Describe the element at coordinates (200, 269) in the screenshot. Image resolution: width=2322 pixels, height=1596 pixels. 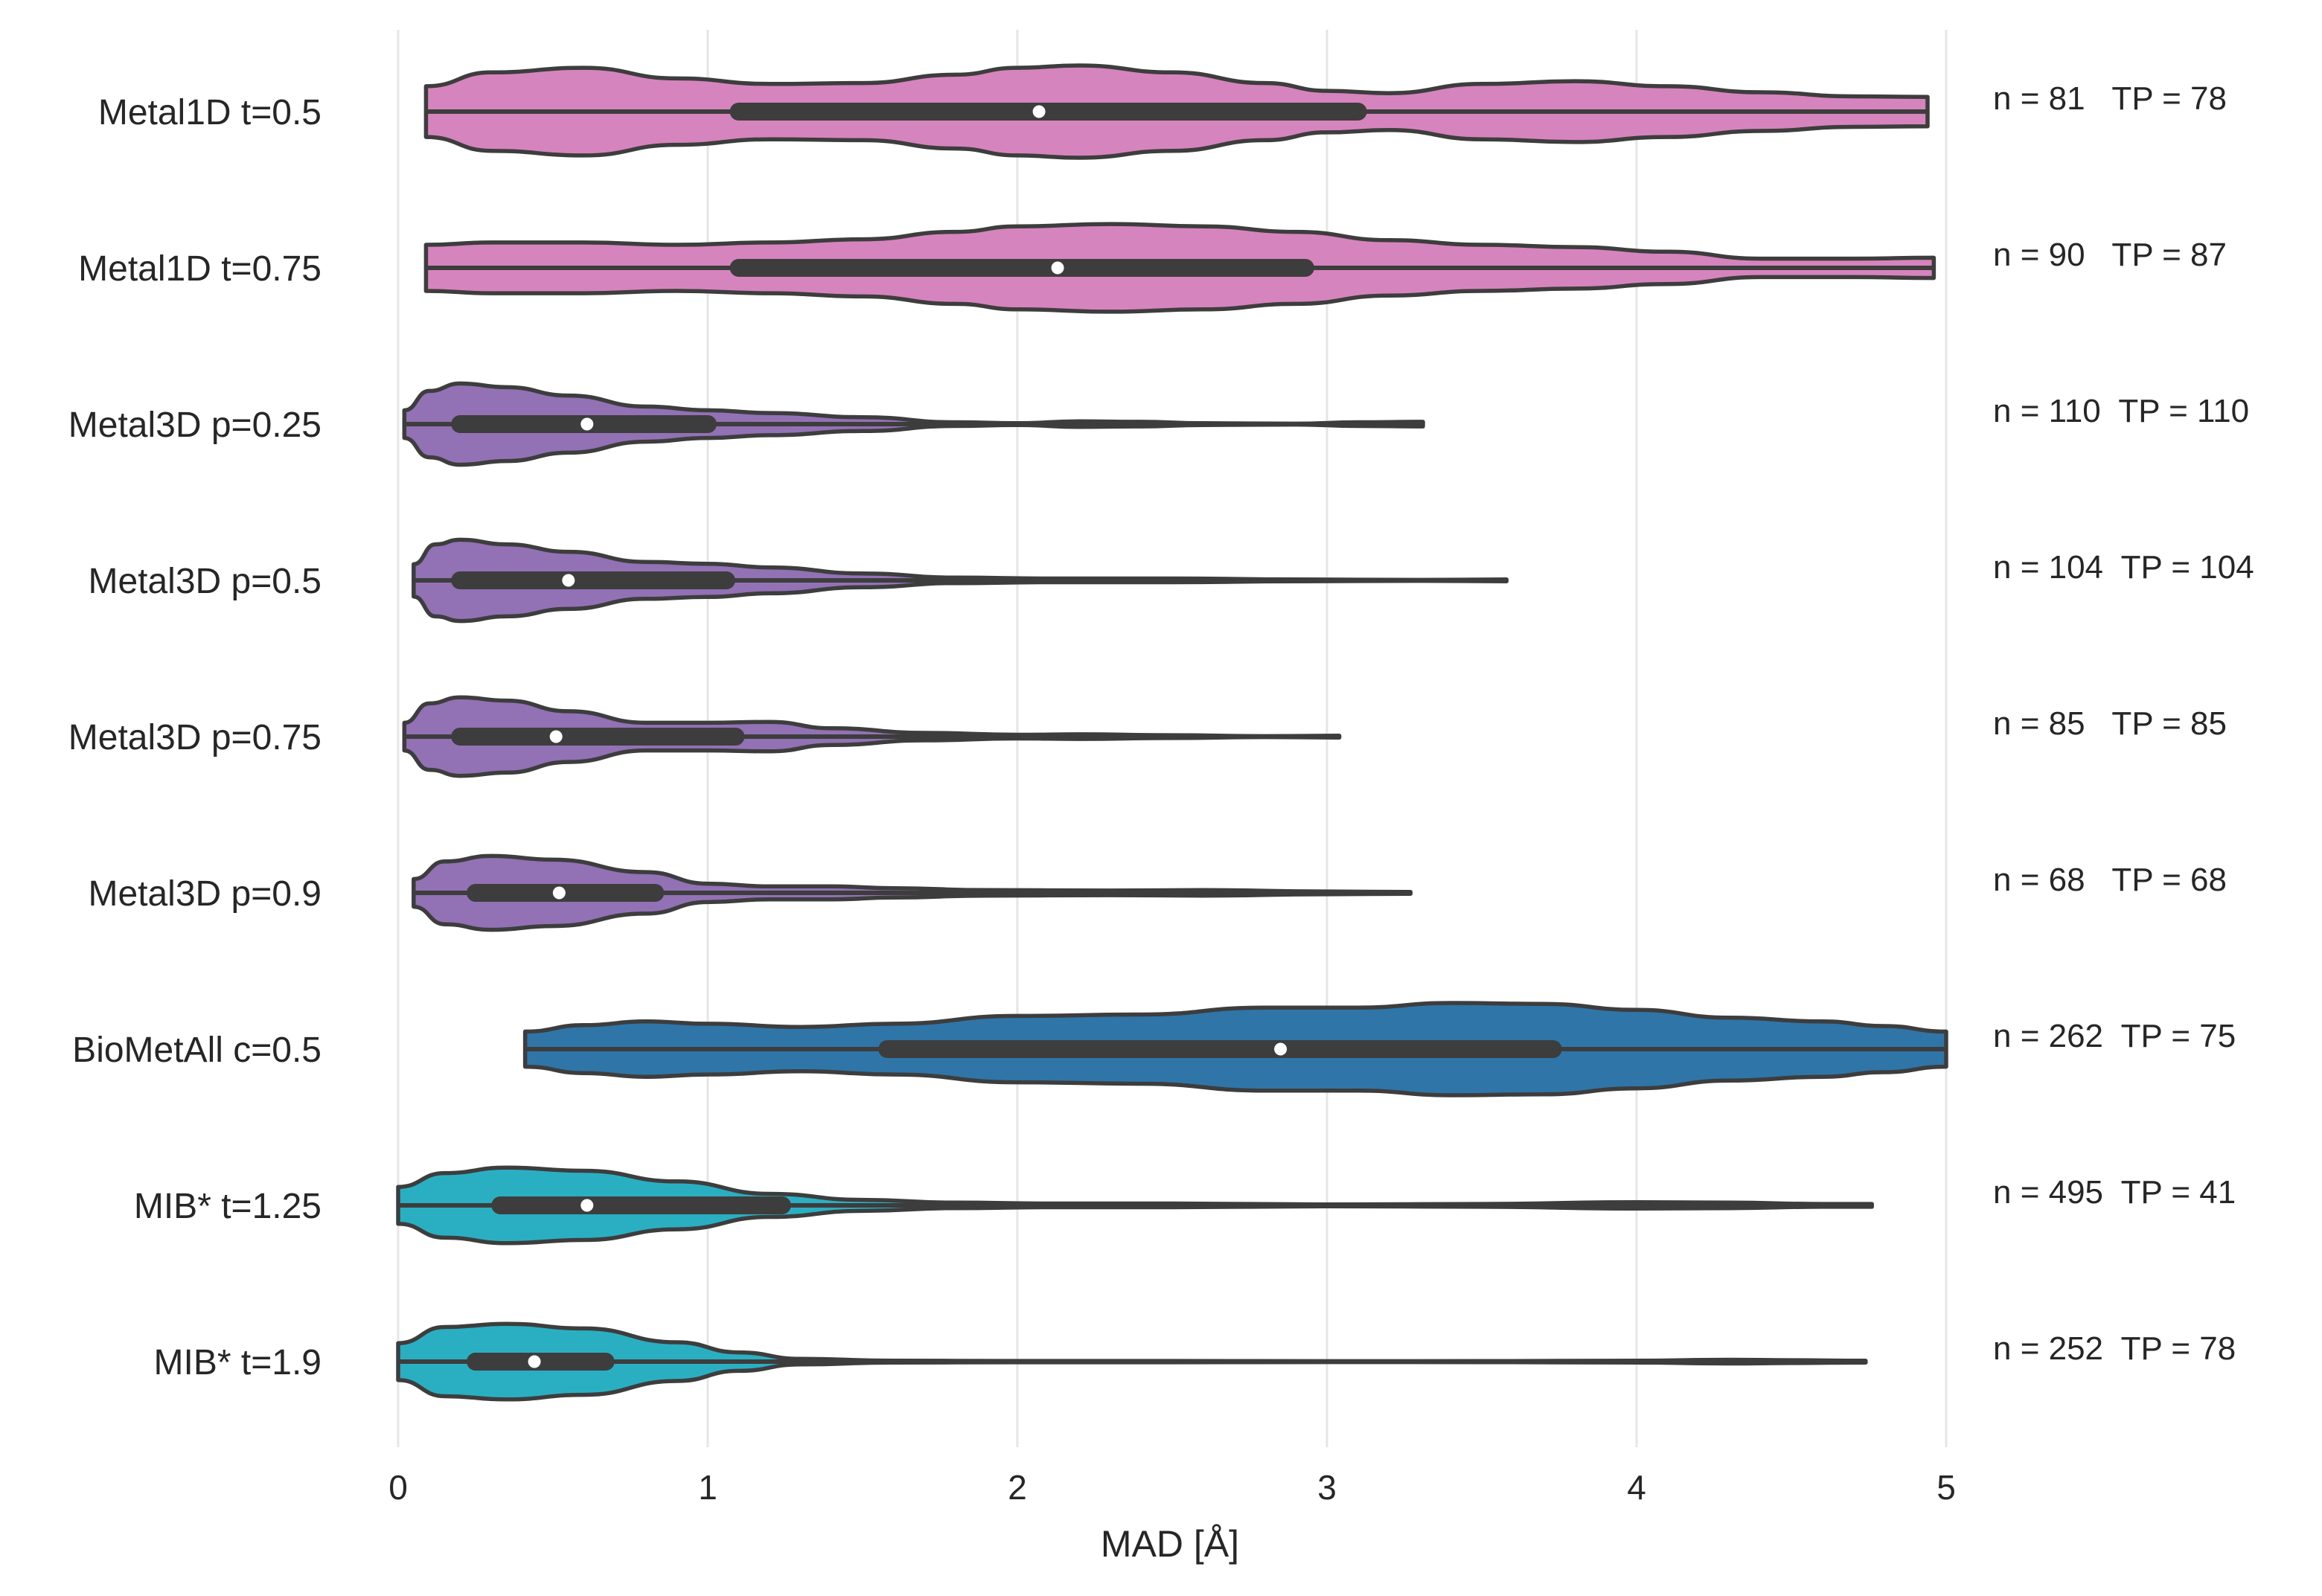
I see `y-tick-label-1: Metal1D t=0.75` at that location.